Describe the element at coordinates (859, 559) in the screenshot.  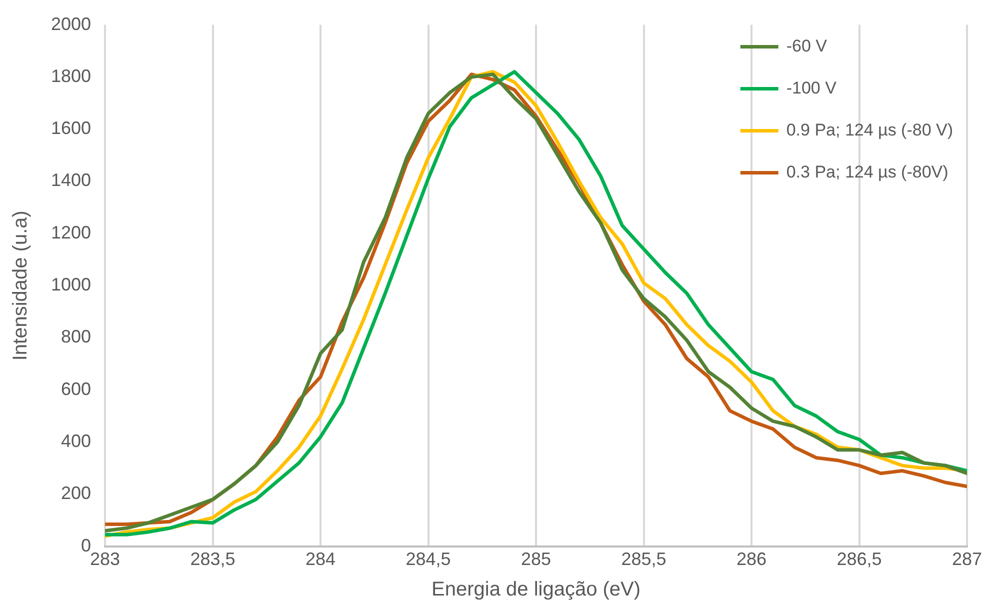
I see `x-tick-label: 286,5` at that location.